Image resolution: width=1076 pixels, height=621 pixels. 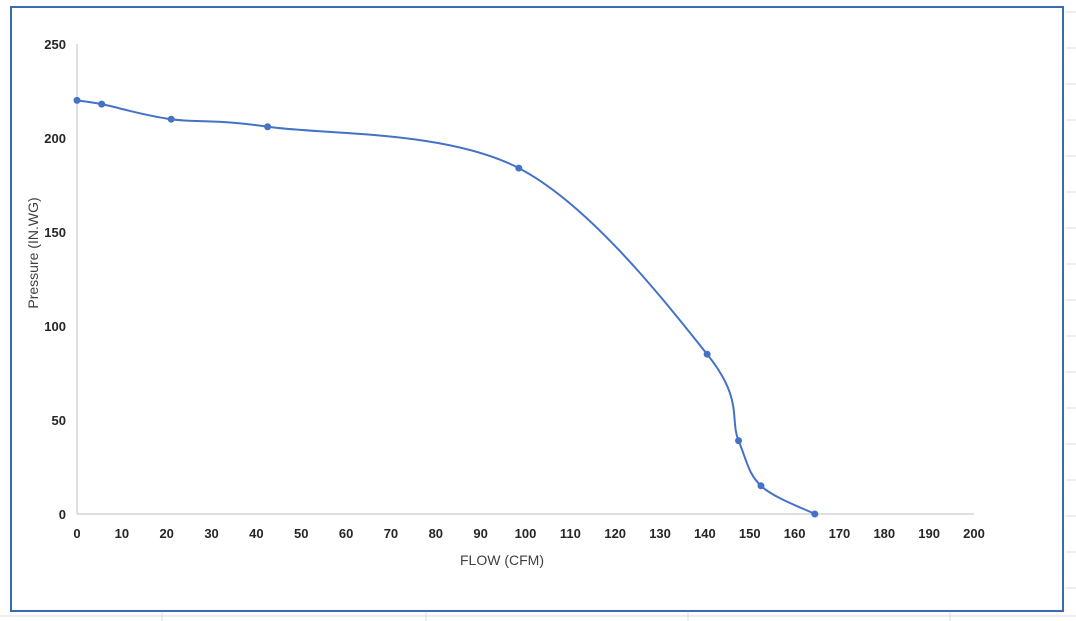 What do you see at coordinates (391, 533) in the screenshot?
I see `x-tick-label: 70` at bounding box center [391, 533].